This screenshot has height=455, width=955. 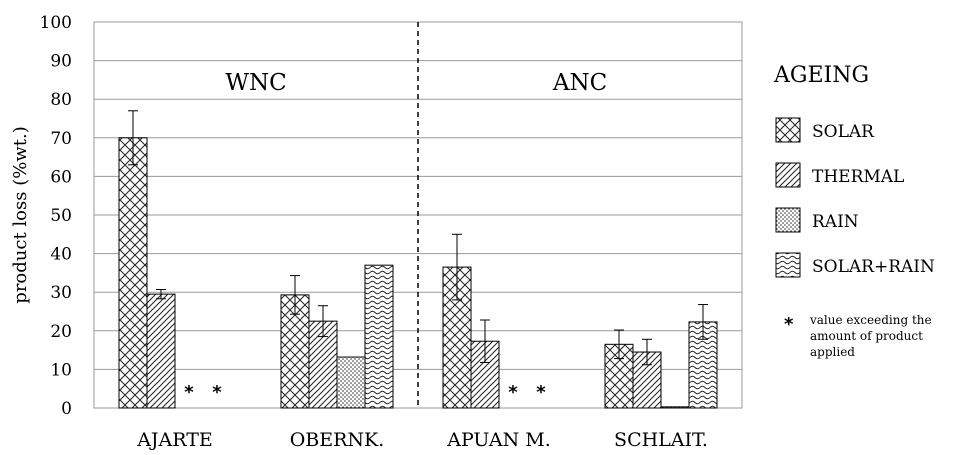 I want to click on footnote-line-1: value exceeding the, so click(x=870, y=320).